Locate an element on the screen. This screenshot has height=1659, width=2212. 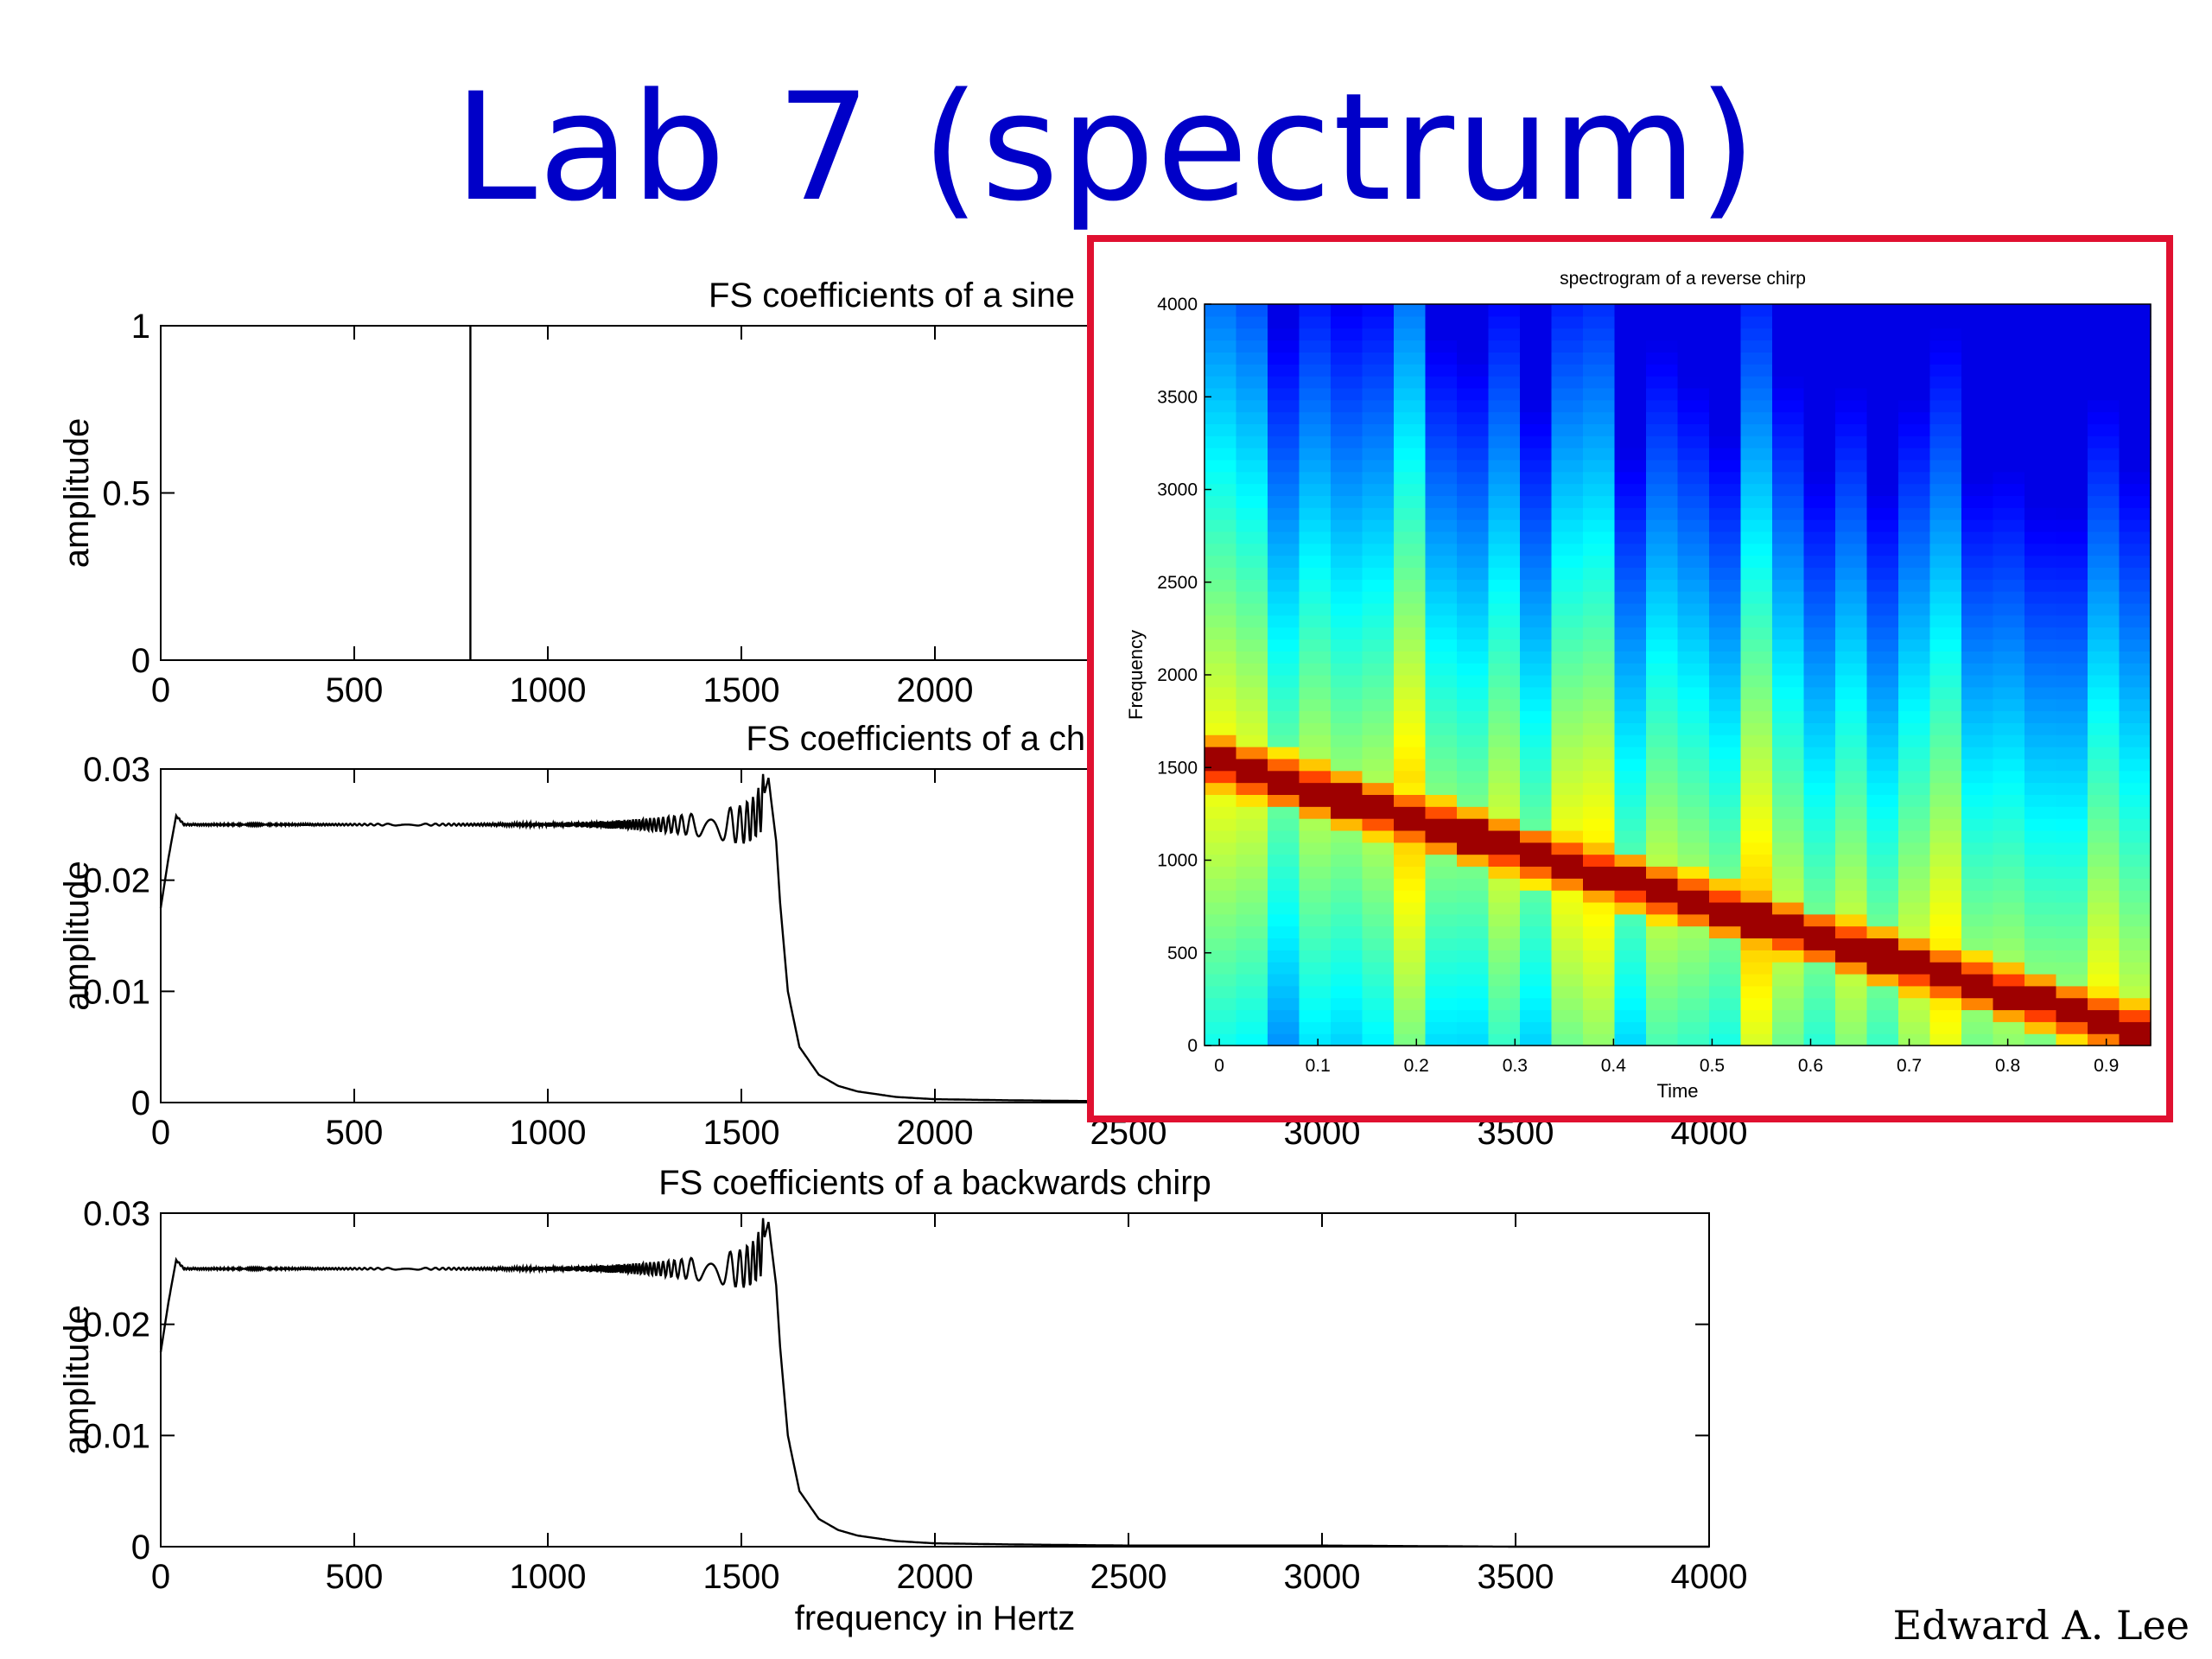
y-axis-label: amplitude is located at coordinates (77, 936).